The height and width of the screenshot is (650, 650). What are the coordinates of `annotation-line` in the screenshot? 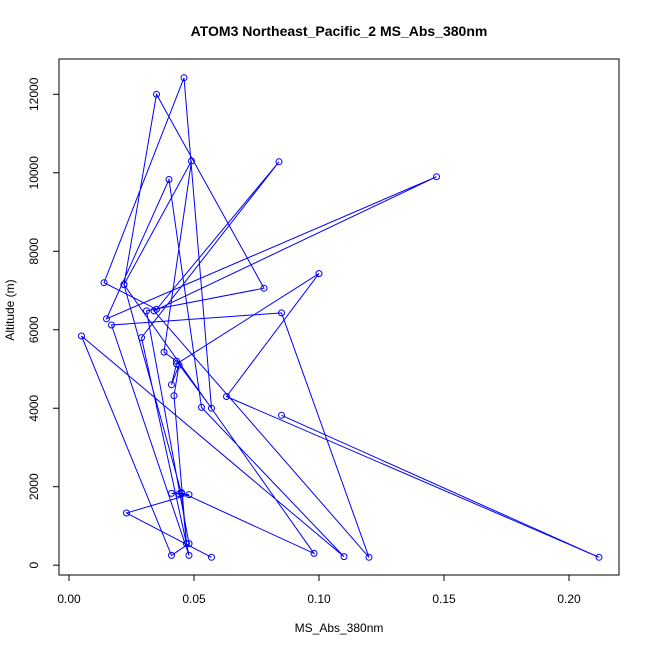 It's located at (440, 486).